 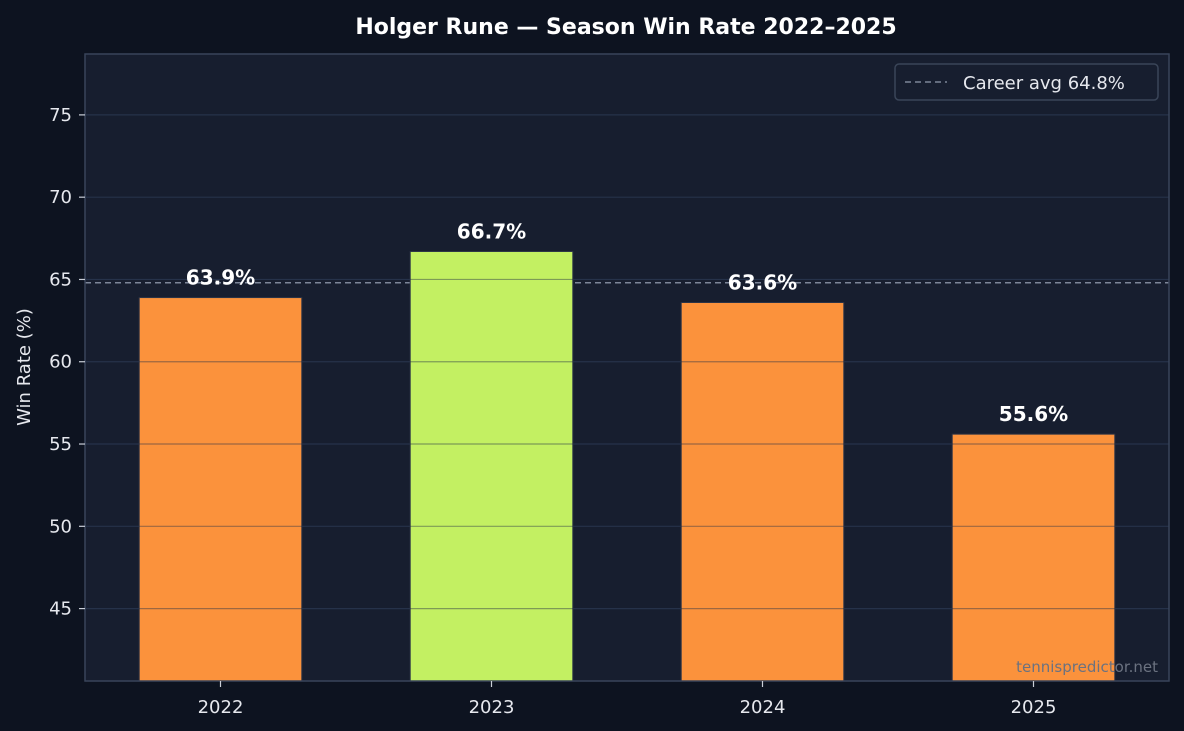 I want to click on bar-2022, so click(x=220, y=489).